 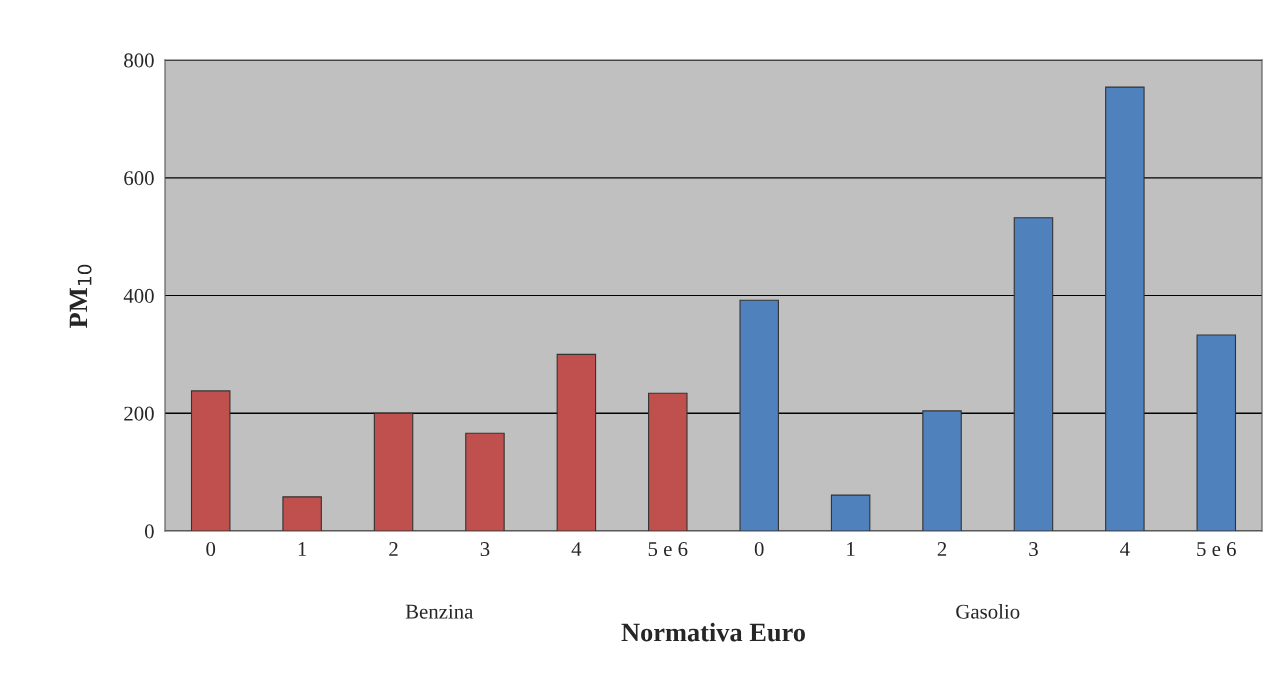 I want to click on y-tick-label: 800, so click(x=139, y=60).